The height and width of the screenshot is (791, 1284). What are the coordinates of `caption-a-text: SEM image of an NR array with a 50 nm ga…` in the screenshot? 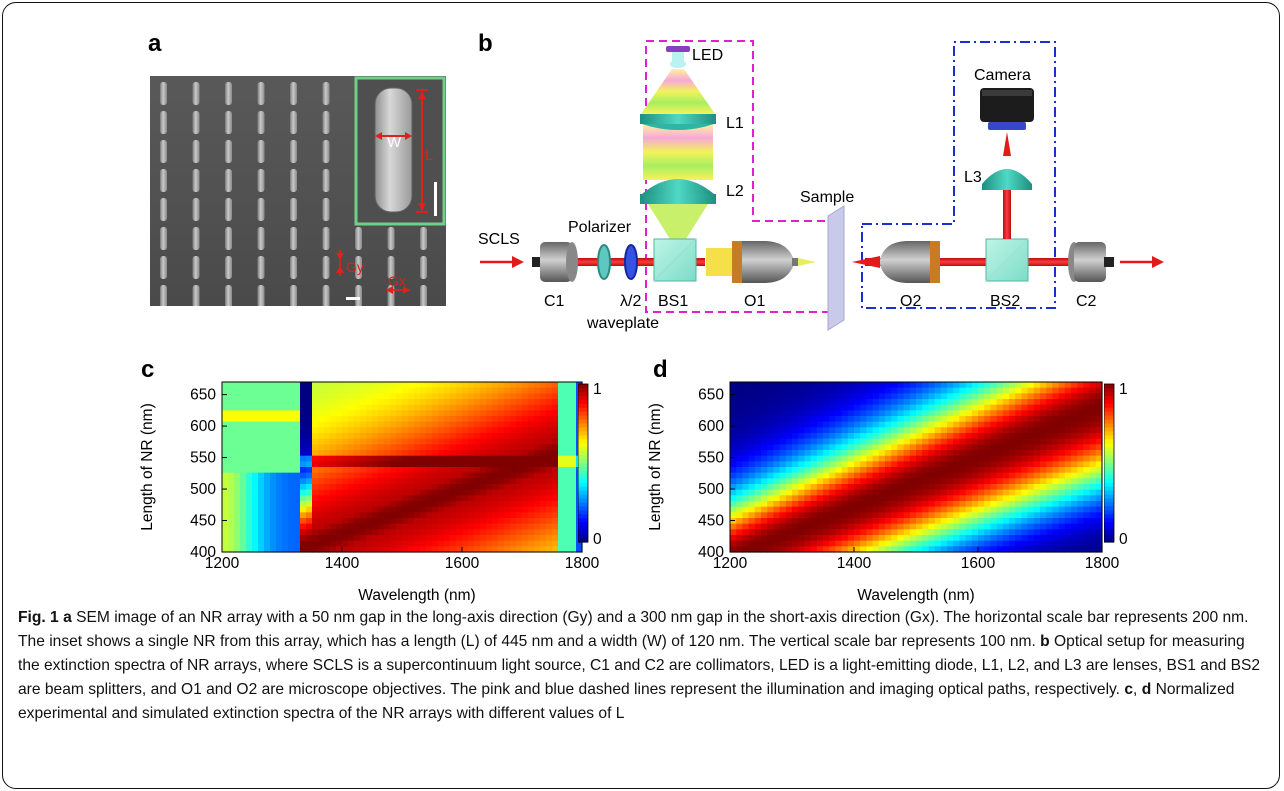 It's located at (633, 629).